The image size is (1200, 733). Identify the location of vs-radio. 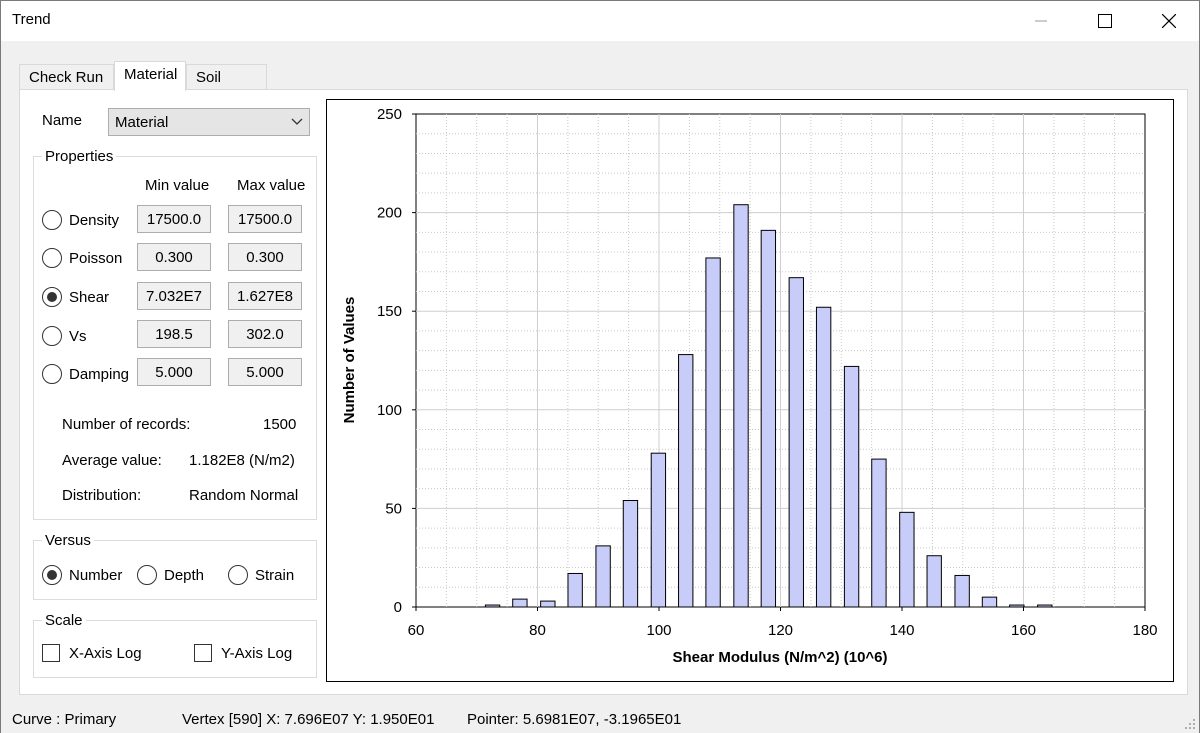
(52, 336).